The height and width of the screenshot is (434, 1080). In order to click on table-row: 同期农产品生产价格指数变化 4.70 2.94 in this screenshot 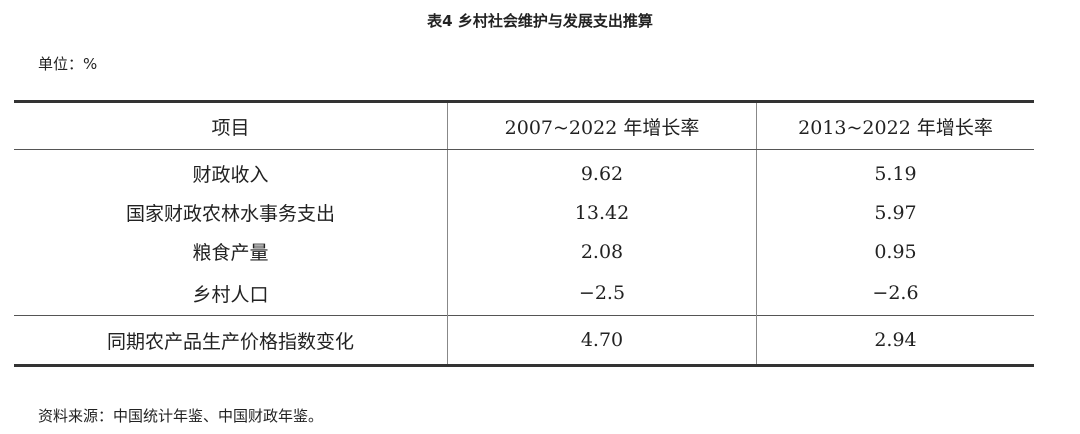, I will do `click(524, 340)`.